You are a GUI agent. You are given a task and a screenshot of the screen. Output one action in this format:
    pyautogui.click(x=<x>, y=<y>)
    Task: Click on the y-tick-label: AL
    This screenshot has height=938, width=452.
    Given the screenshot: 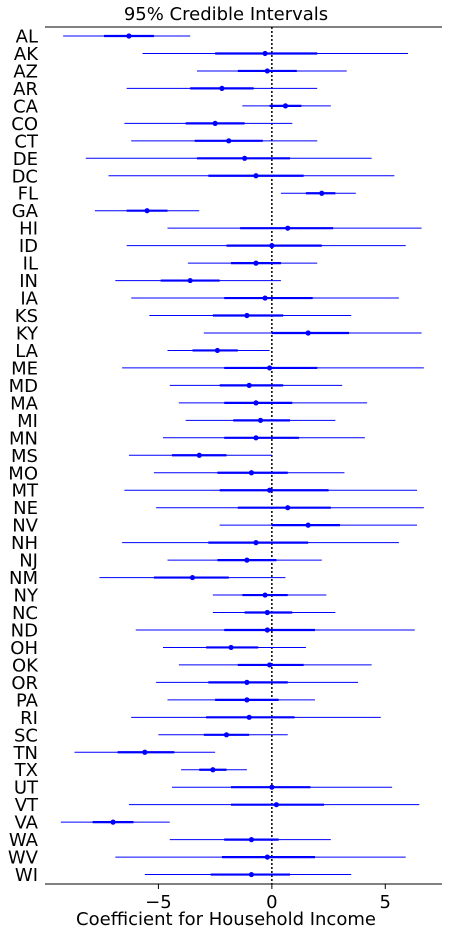 What is the action you would take?
    pyautogui.click(x=27, y=37)
    